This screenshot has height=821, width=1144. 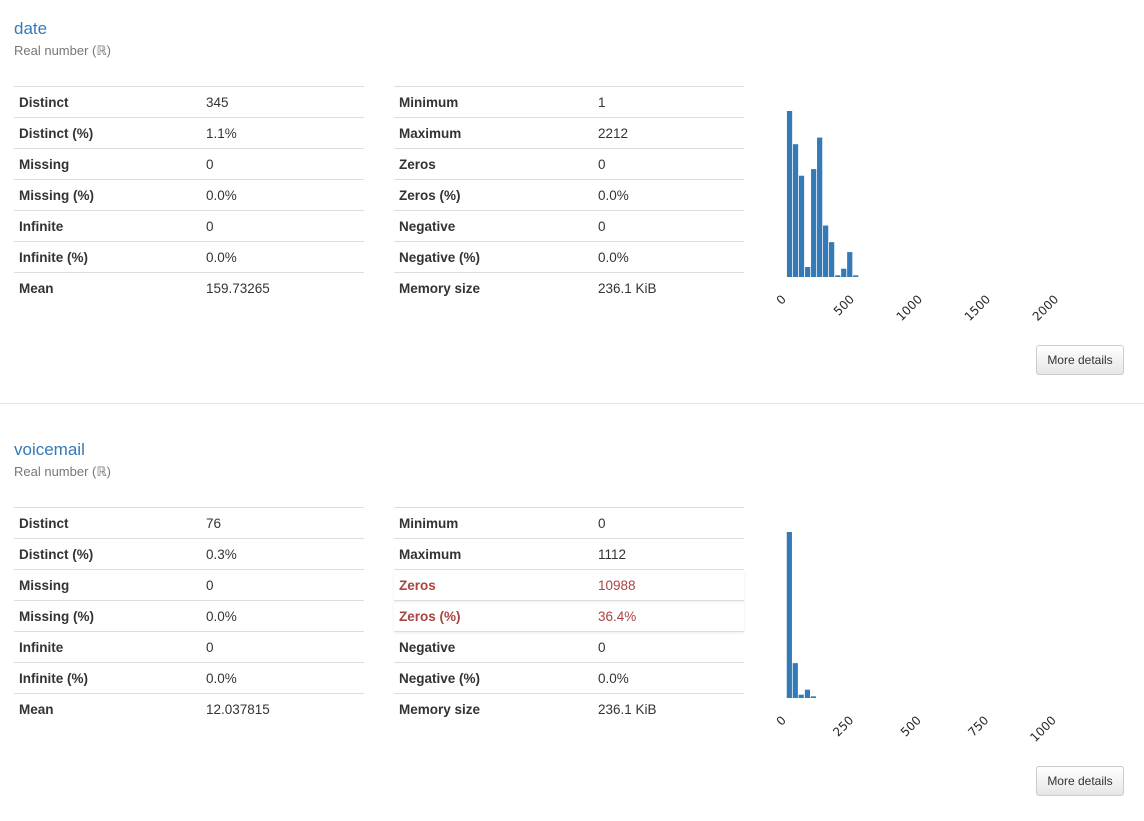 What do you see at coordinates (49, 449) in the screenshot?
I see `variable-title: voicemail` at bounding box center [49, 449].